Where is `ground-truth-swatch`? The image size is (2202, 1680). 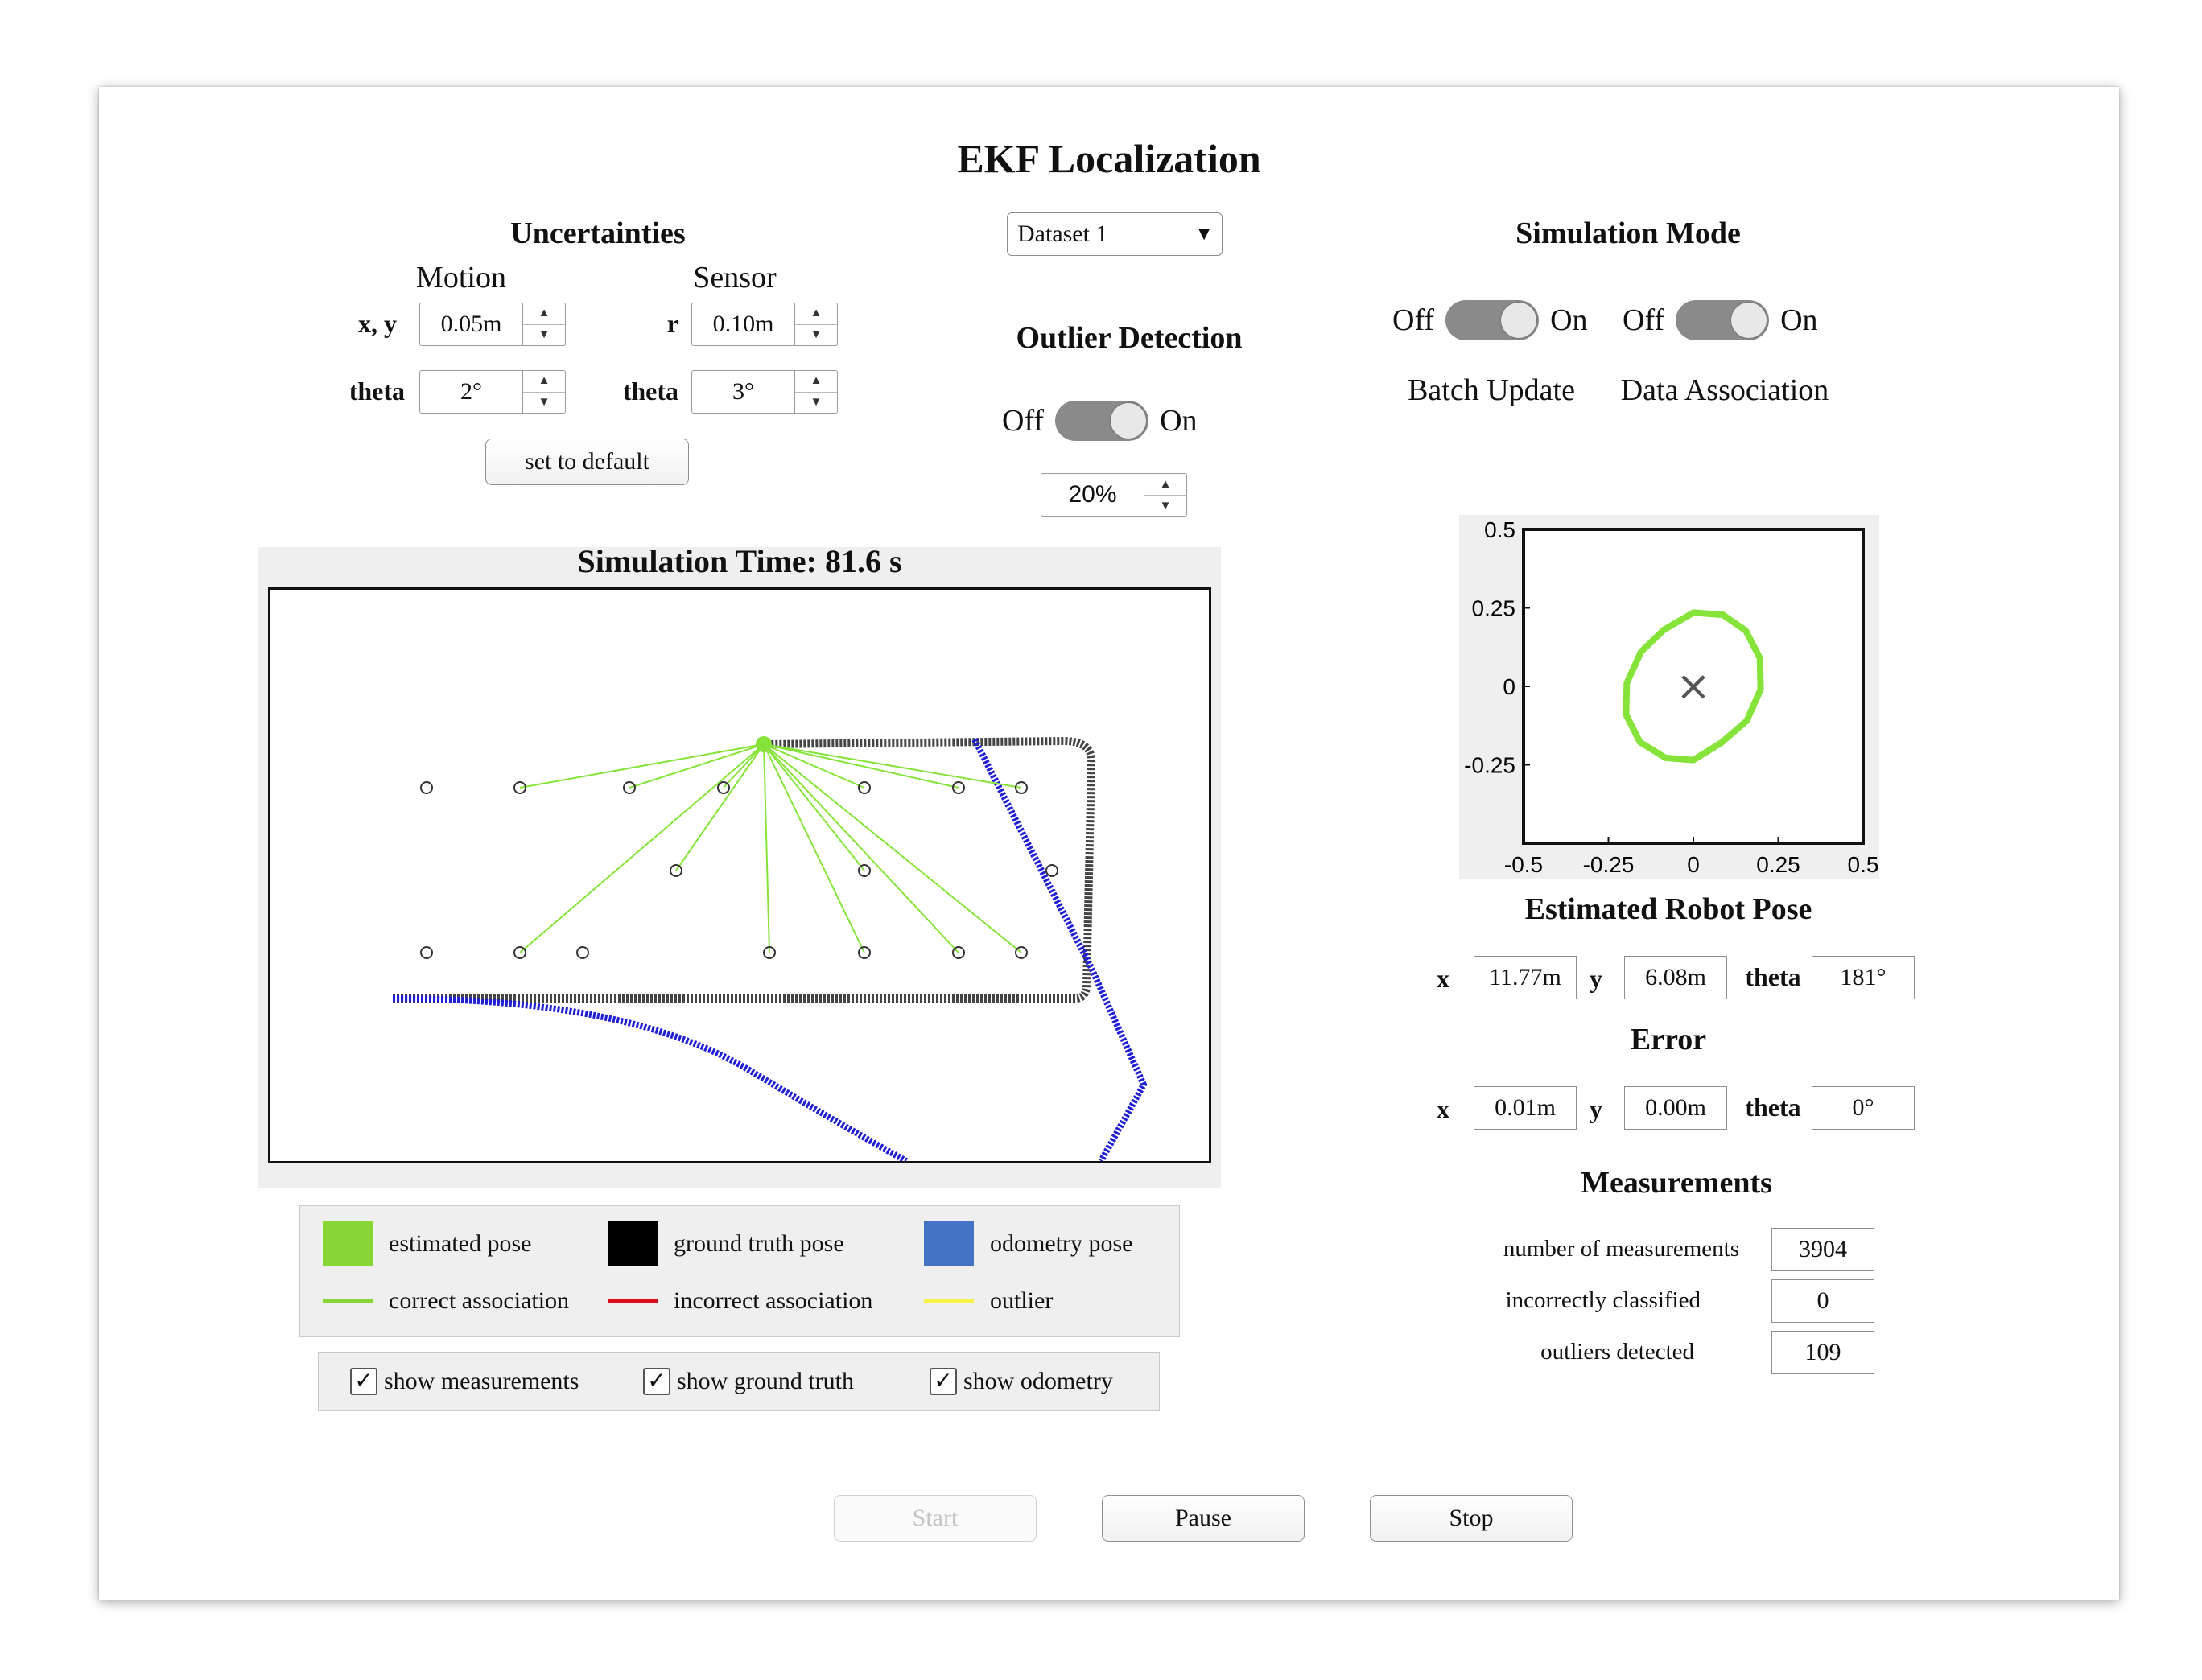
ground-truth-swatch is located at coordinates (633, 1243).